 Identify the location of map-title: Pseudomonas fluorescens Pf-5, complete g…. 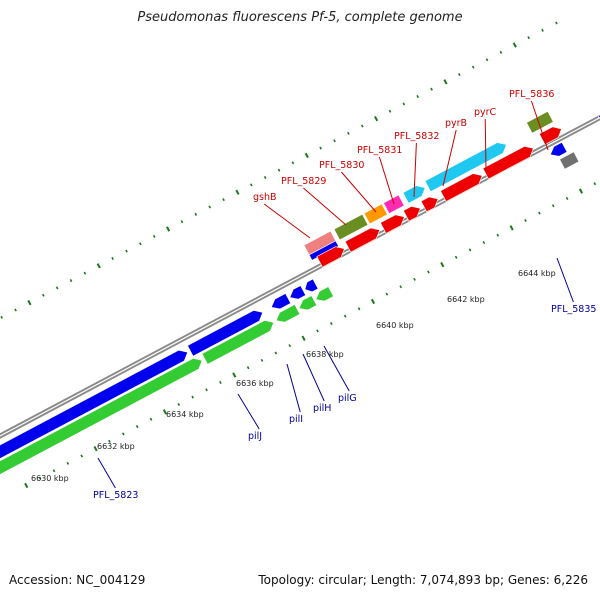
(300, 17).